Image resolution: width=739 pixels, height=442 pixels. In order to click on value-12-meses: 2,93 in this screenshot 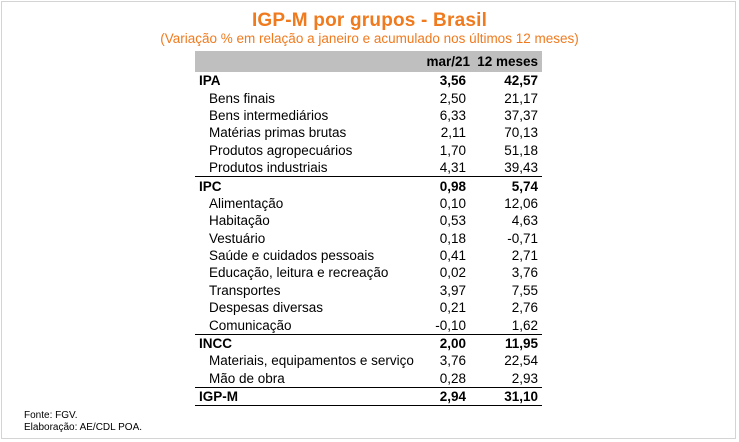, I will do `click(524, 378)`.